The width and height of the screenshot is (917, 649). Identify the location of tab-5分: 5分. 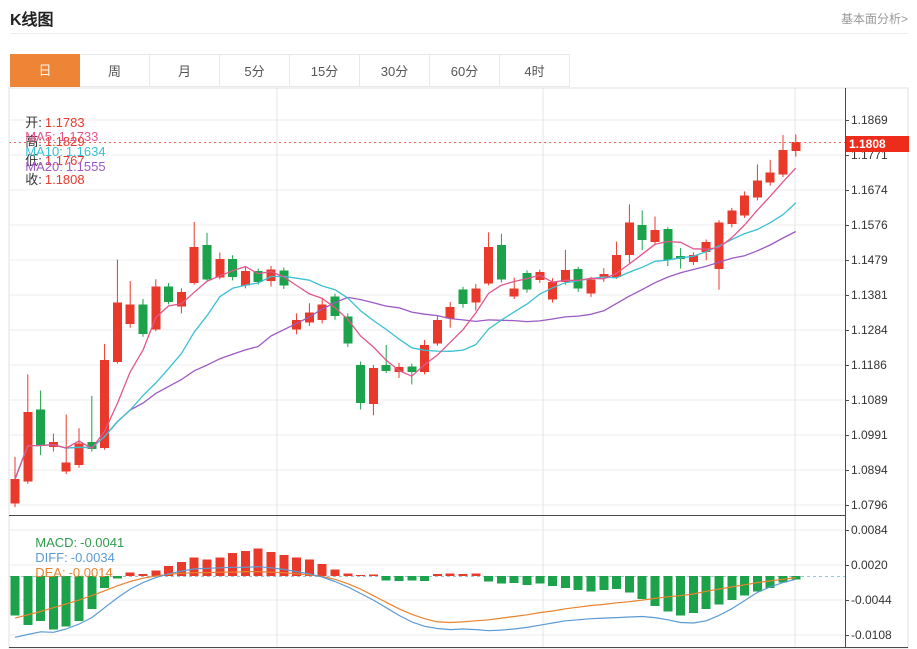
(255, 70).